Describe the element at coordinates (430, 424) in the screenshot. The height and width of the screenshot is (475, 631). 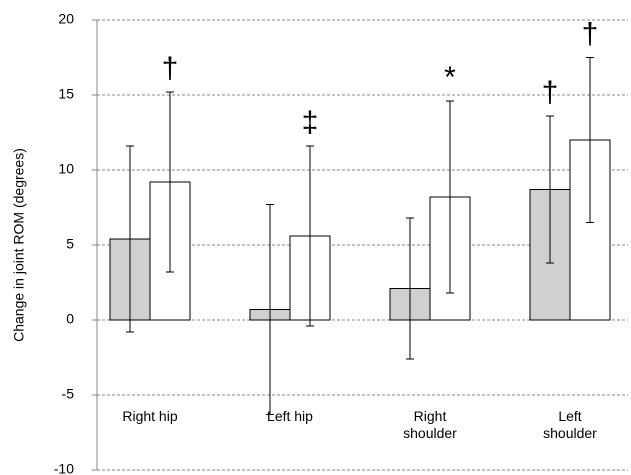
I see `x-tick-label: Right shoulder` at that location.